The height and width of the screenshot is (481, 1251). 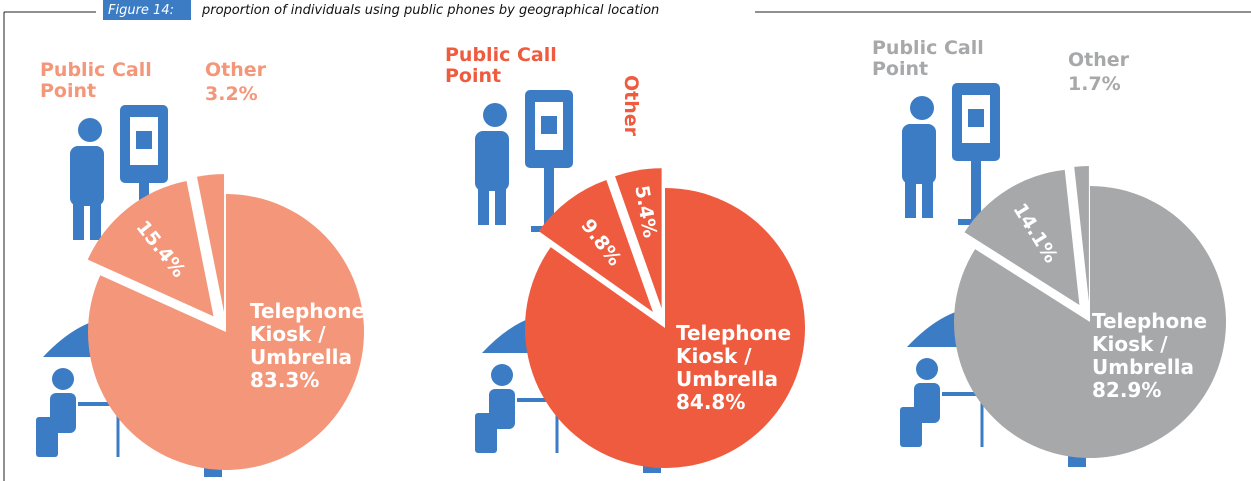 I want to click on value-label: 82.9%, so click(x=1127, y=390).